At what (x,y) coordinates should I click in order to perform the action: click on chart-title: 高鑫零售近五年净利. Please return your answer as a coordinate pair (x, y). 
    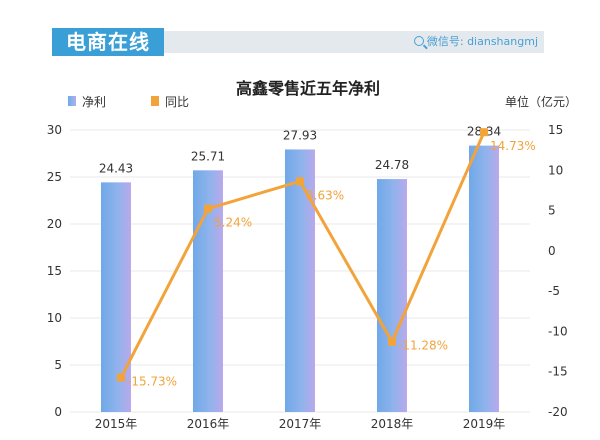
    Looking at the image, I should click on (308, 88).